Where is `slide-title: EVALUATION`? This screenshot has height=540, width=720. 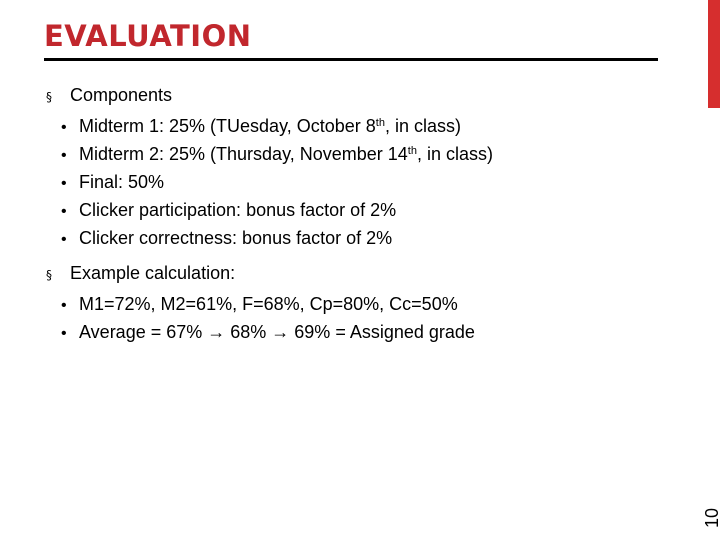 slide-title: EVALUATION is located at coordinates (148, 36).